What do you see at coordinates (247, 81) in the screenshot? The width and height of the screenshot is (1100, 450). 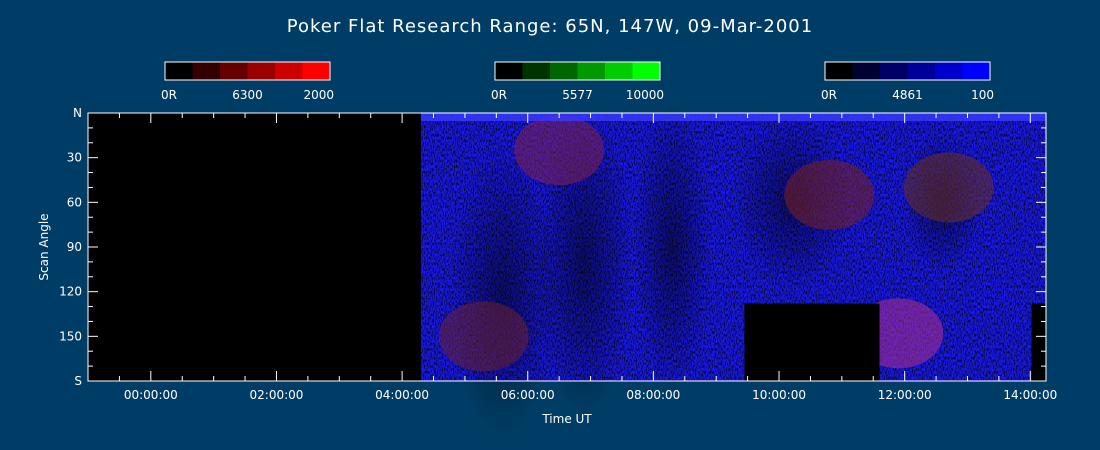 I see `colorbar-6300: 0R 6300 2000` at bounding box center [247, 81].